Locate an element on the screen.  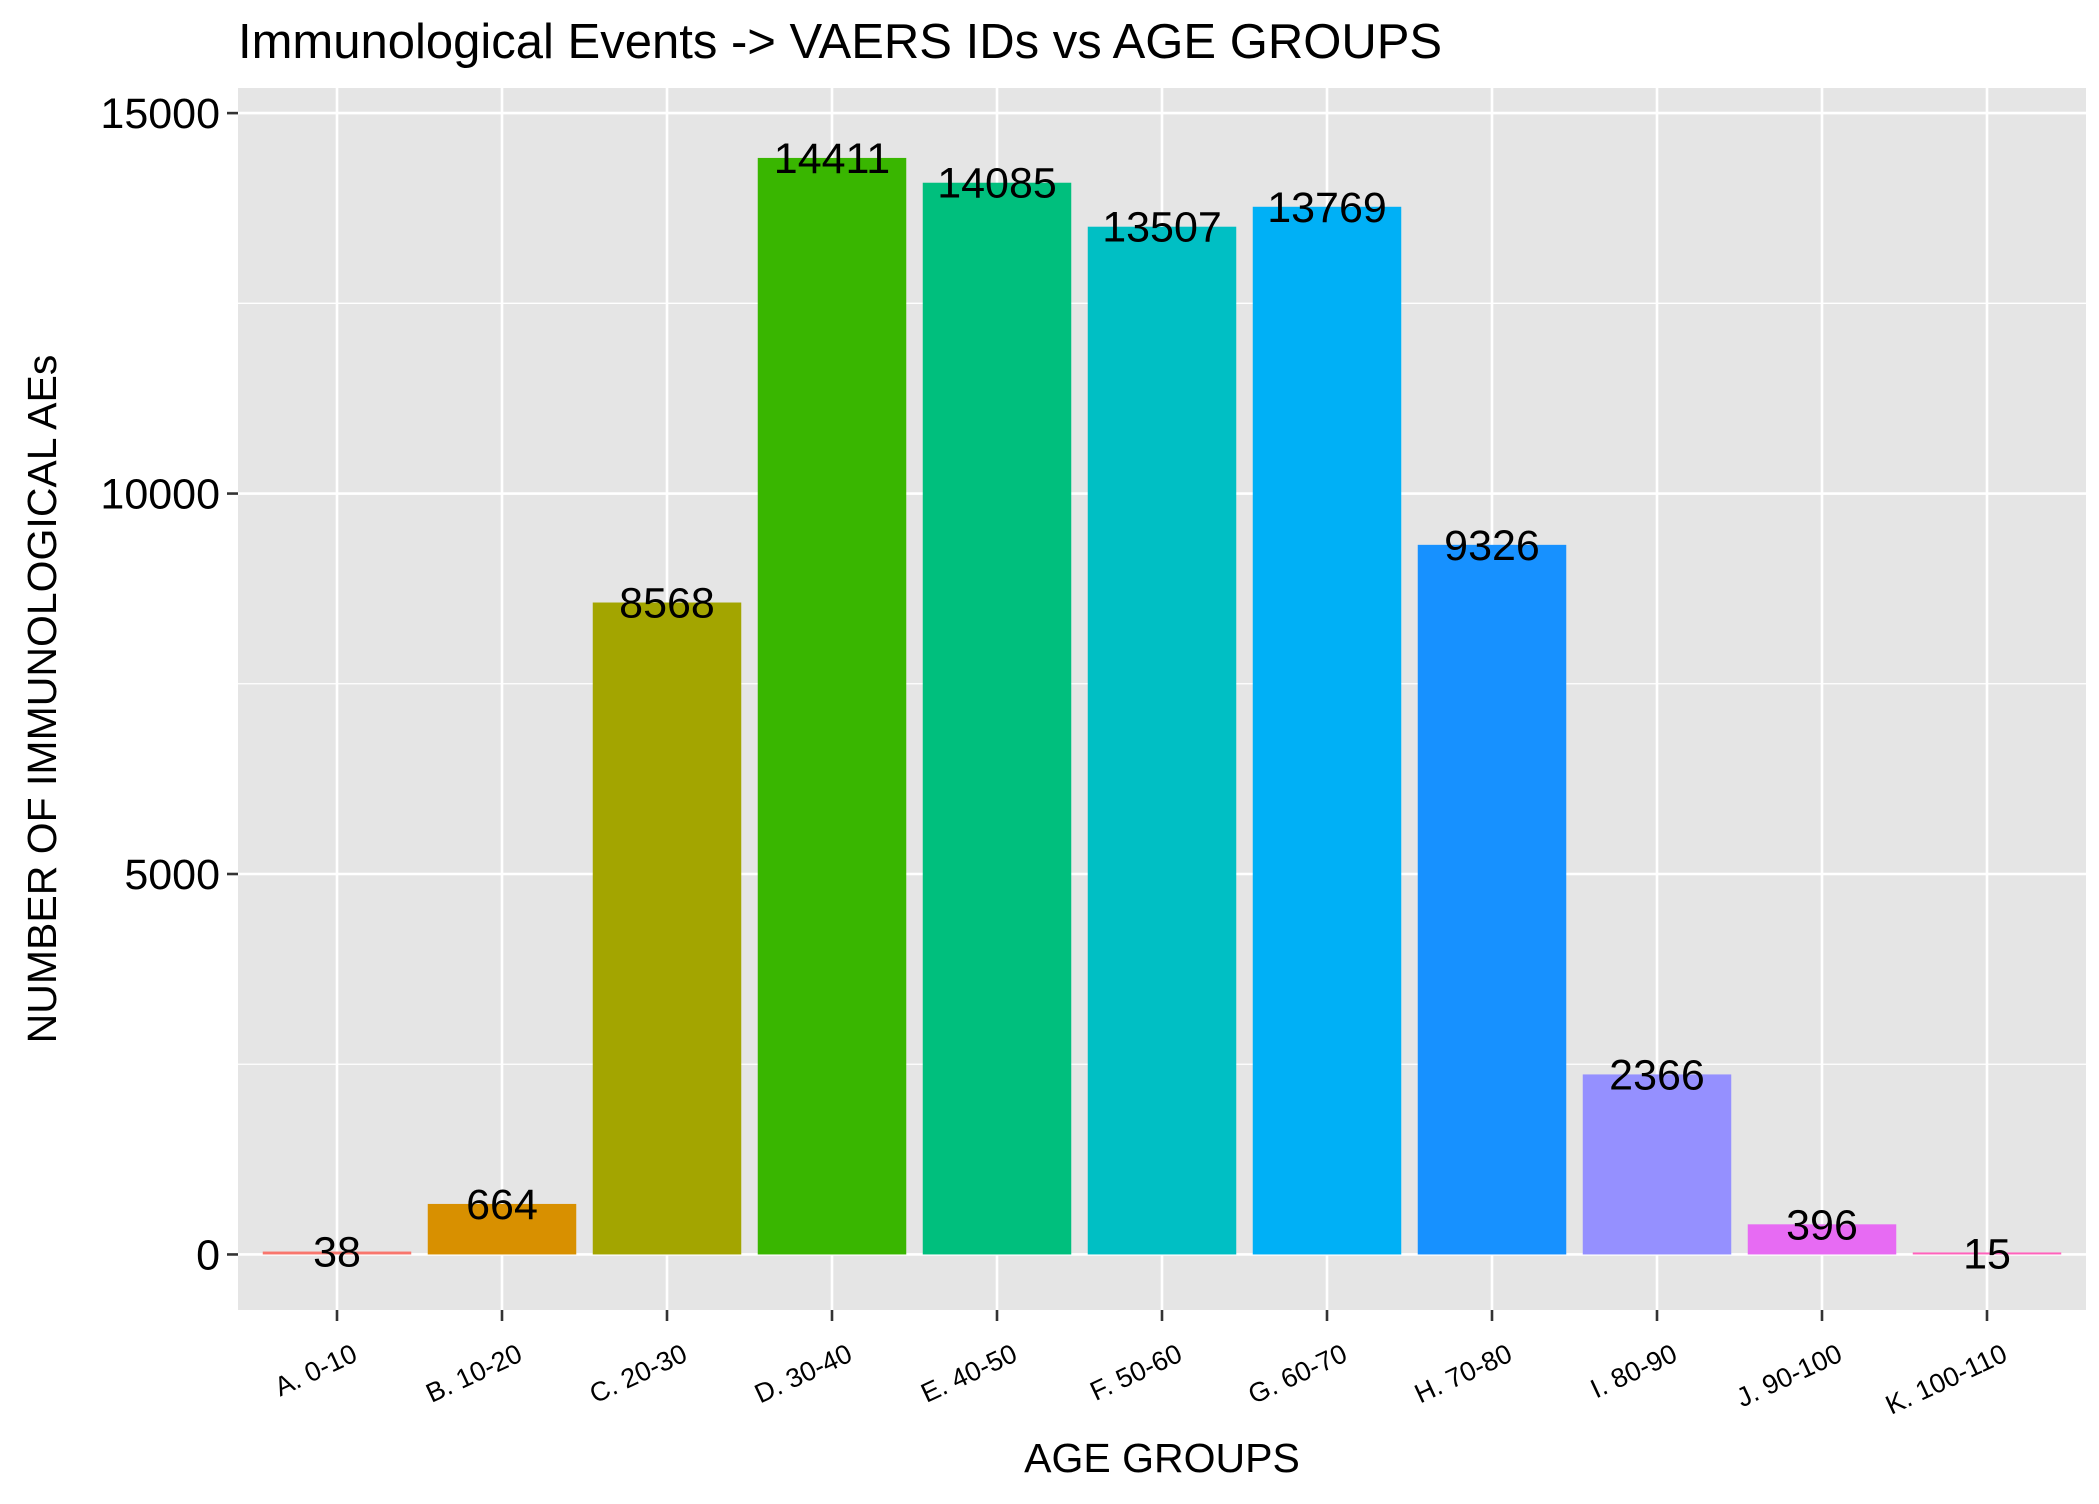
x-tick-label: F. 50-60 is located at coordinates (1135, 1372).